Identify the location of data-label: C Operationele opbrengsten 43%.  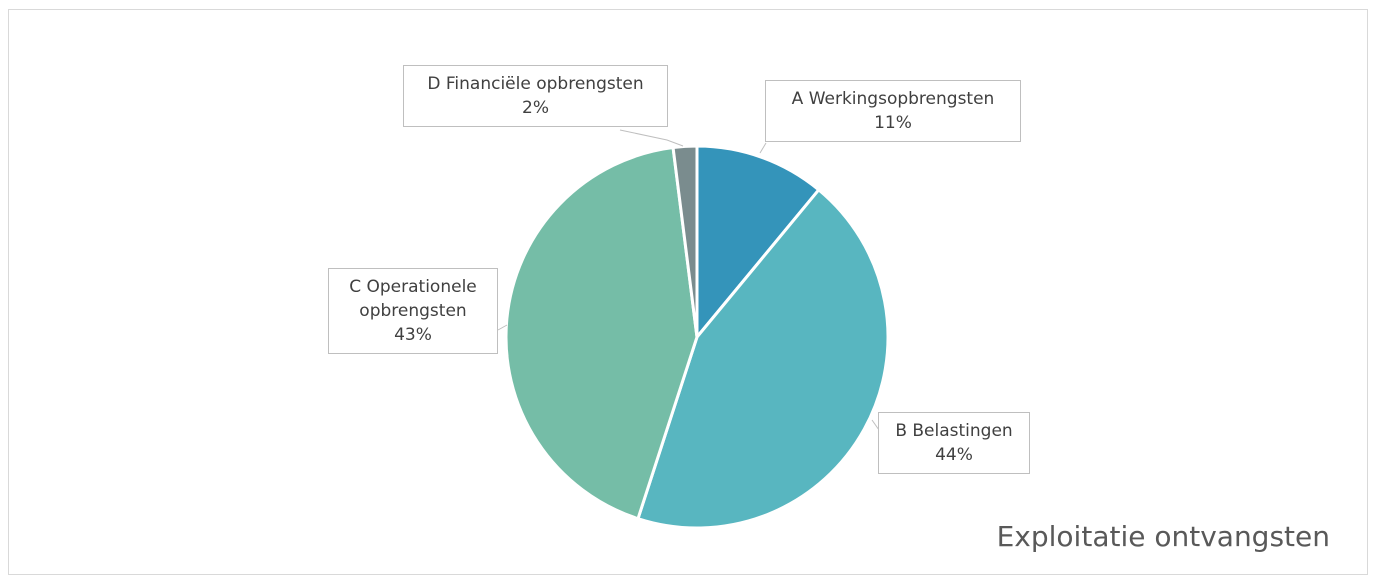
(413, 311).